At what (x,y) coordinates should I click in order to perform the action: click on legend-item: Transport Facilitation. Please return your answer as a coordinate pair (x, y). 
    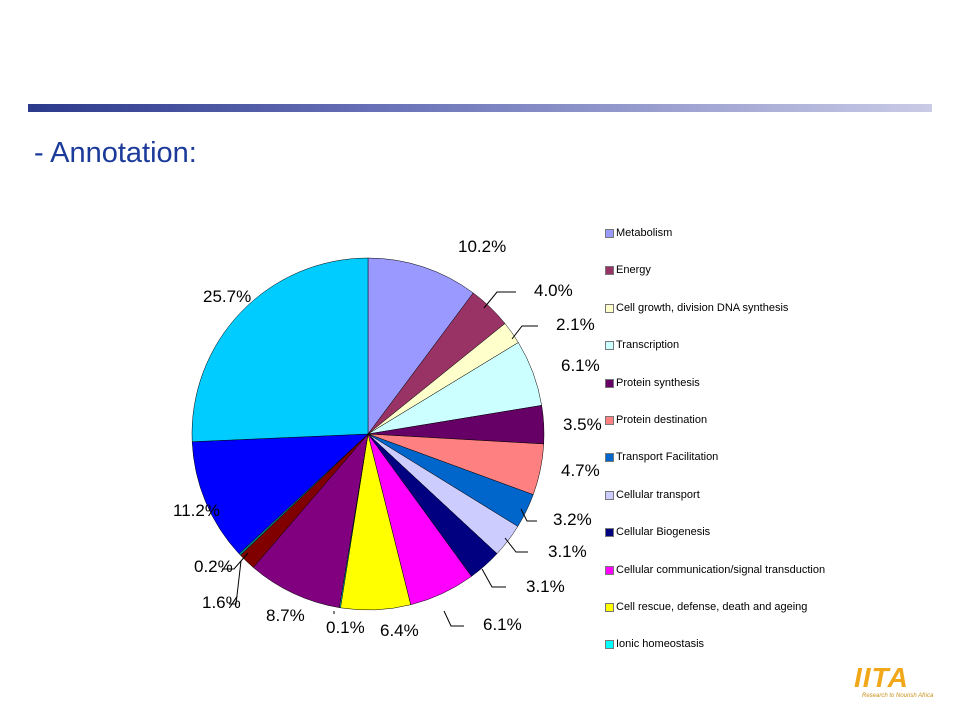
    Looking at the image, I should click on (725, 468).